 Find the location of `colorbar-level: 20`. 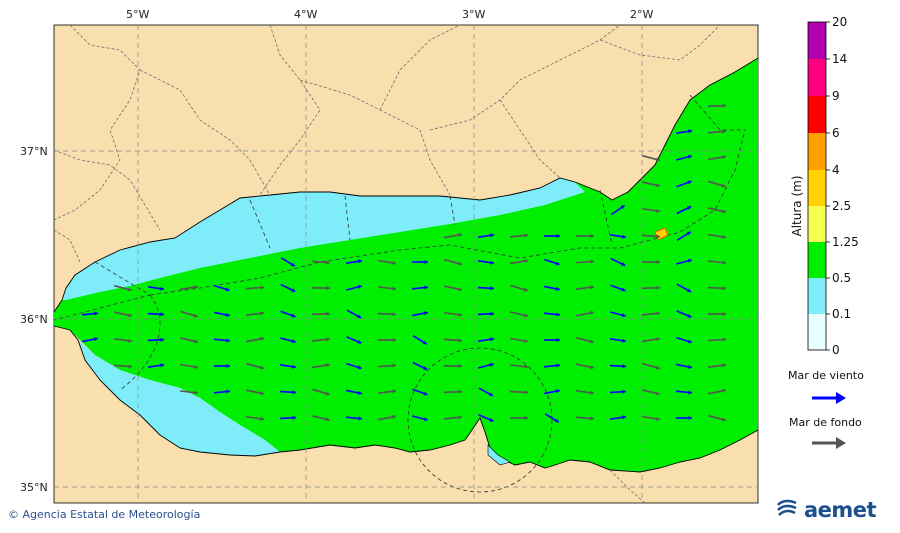

colorbar-level: 20 is located at coordinates (839, 22).